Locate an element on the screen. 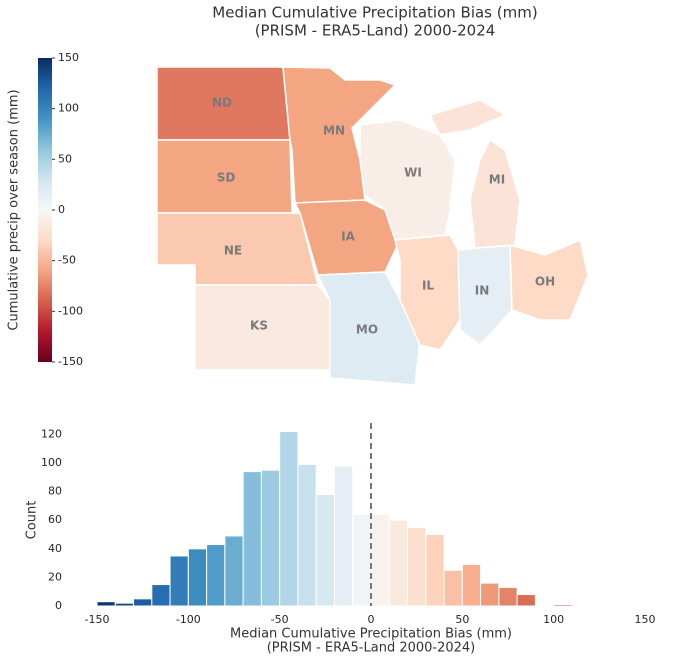  state-label: ND is located at coordinates (222, 103).